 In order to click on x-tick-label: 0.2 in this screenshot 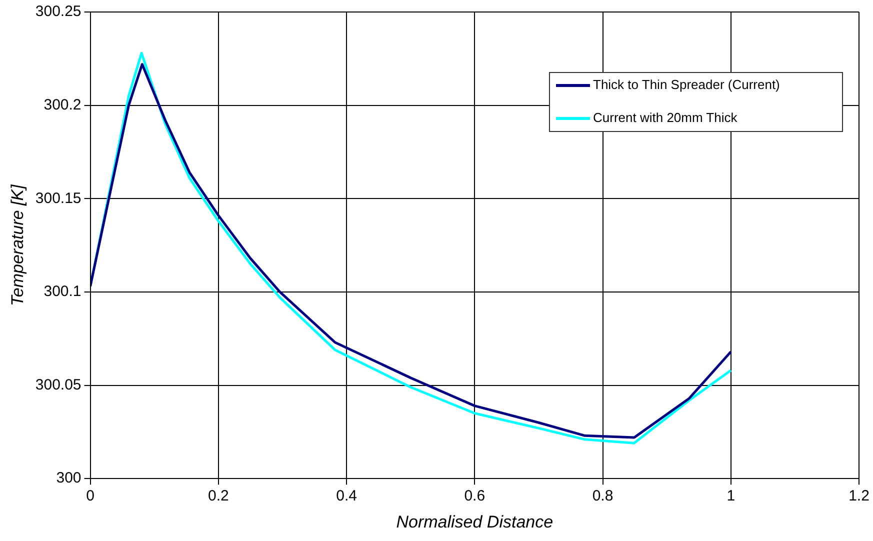, I will do `click(218, 496)`.